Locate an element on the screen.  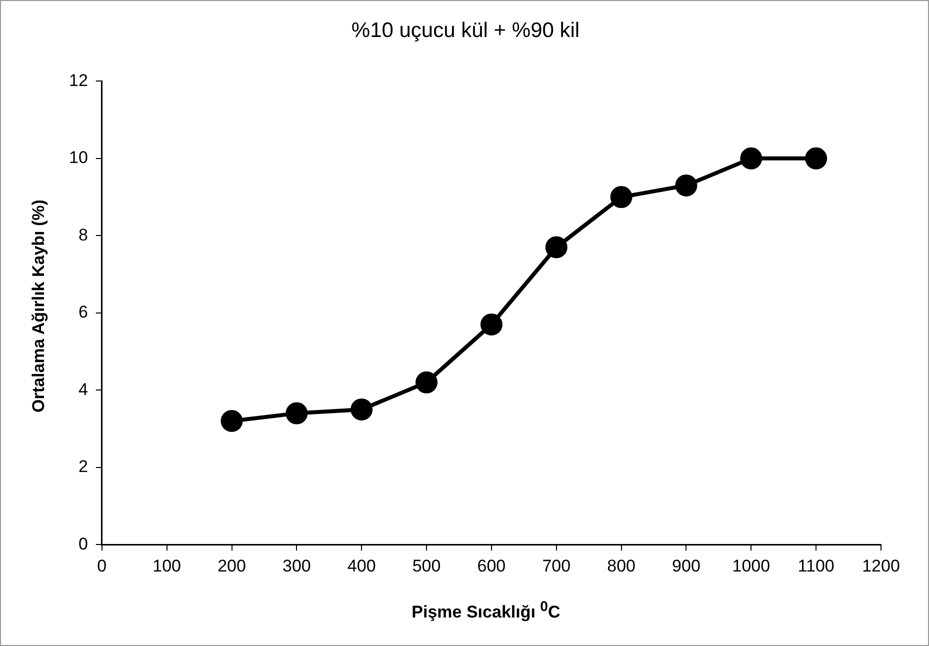
x-tick-label: 600 is located at coordinates (491, 566).